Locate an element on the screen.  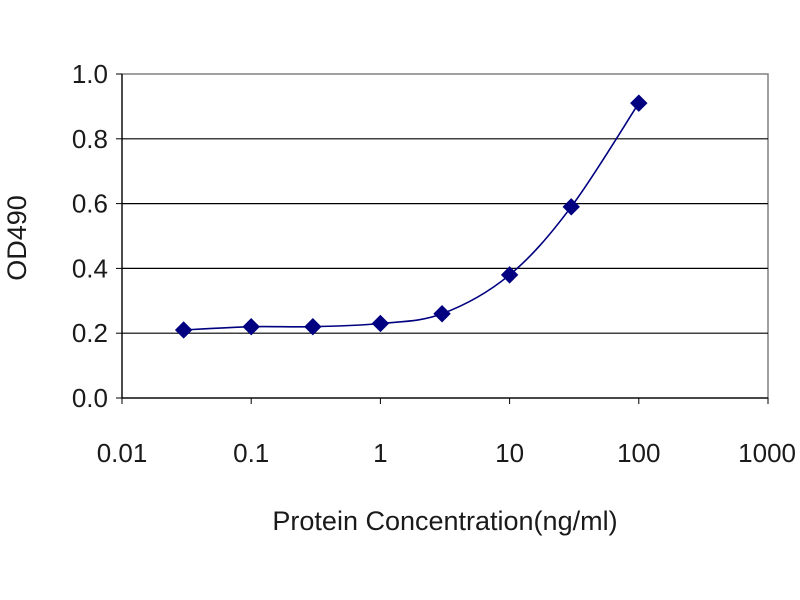
y-tick-label-4: 0.8 is located at coordinates (90, 139).